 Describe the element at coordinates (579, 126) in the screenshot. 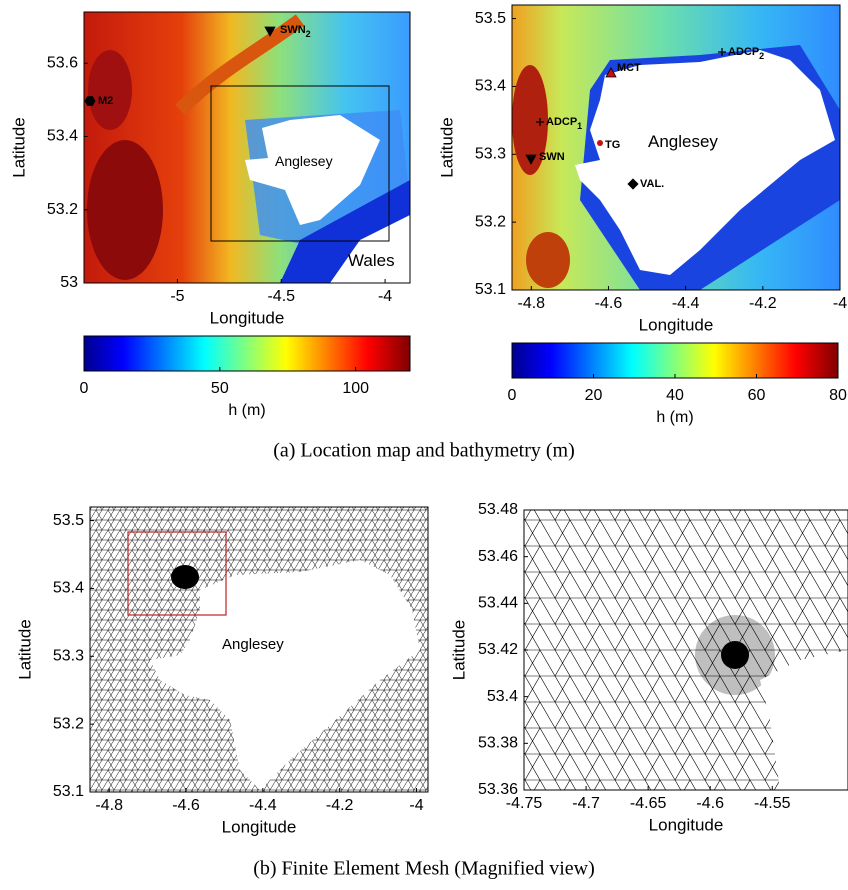

I see `annotation-subscript: 1` at that location.